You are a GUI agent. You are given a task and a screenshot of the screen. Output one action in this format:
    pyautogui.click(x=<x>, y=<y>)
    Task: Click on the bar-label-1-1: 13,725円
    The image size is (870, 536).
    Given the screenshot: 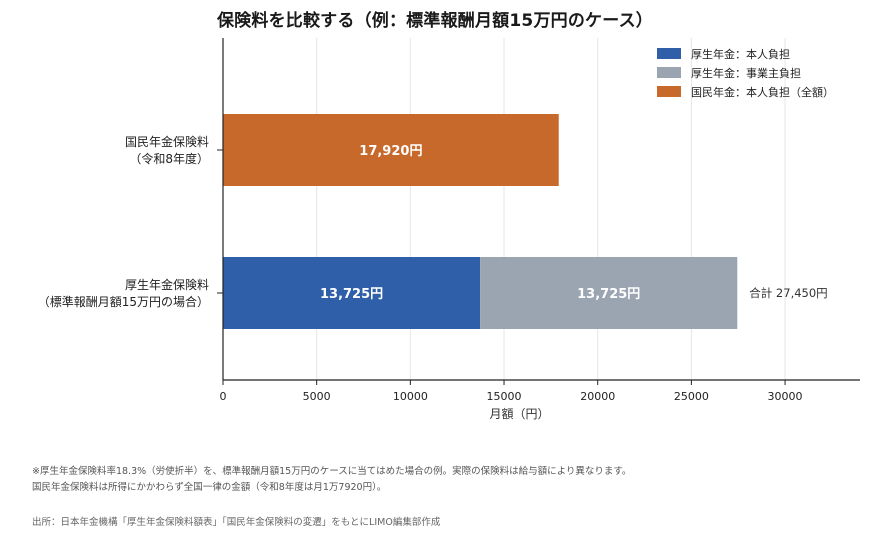 What is the action you would take?
    pyautogui.click(x=608, y=294)
    